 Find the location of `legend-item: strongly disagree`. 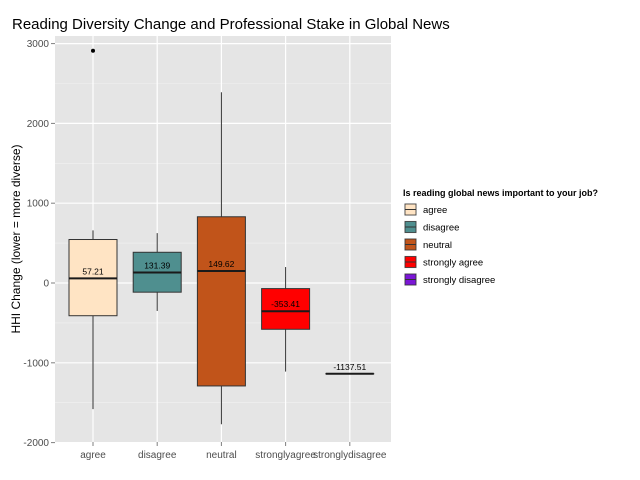

legend-item: strongly disagree is located at coordinates (449, 279).